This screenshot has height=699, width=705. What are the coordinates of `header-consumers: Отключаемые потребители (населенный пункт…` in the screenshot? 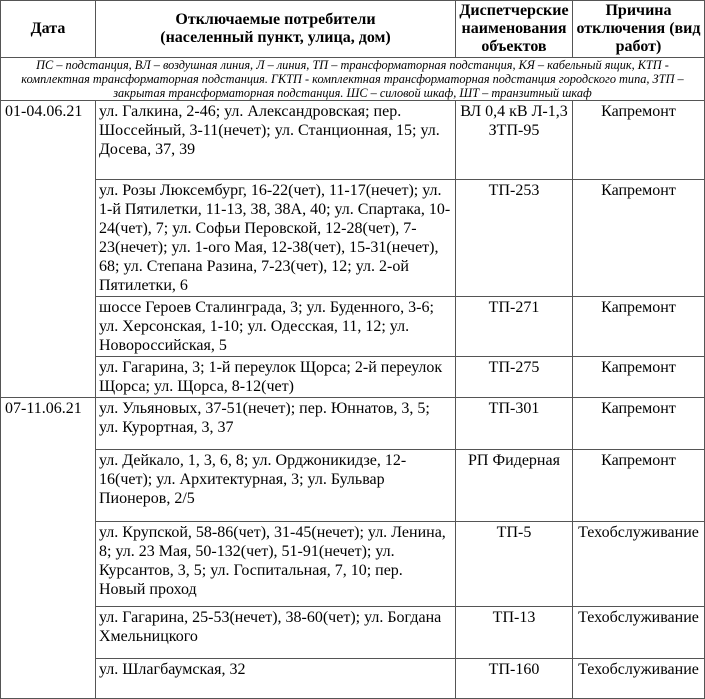 It's located at (275, 29).